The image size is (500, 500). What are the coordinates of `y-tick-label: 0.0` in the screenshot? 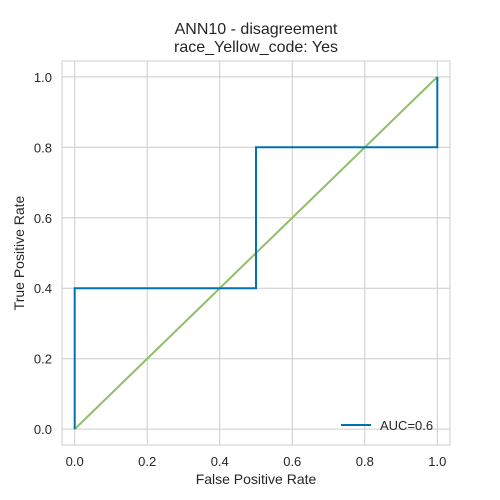 It's located at (43, 429).